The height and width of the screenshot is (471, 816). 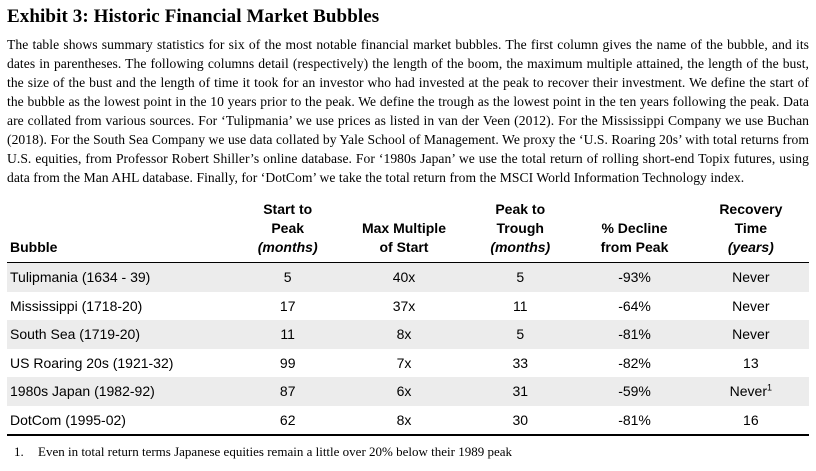 I want to click on column-header-line: Recovery, so click(x=751, y=209).